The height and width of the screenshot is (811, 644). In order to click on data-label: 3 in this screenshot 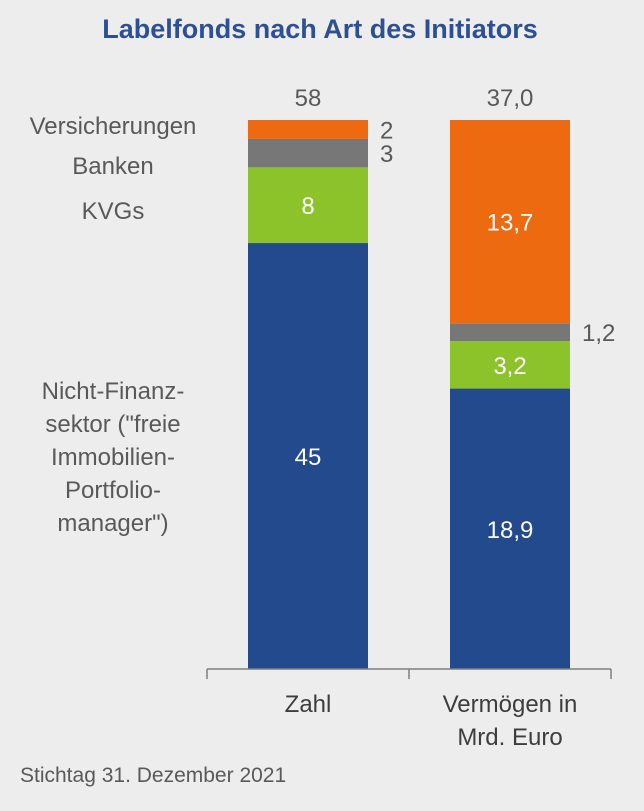, I will do `click(386, 154)`.